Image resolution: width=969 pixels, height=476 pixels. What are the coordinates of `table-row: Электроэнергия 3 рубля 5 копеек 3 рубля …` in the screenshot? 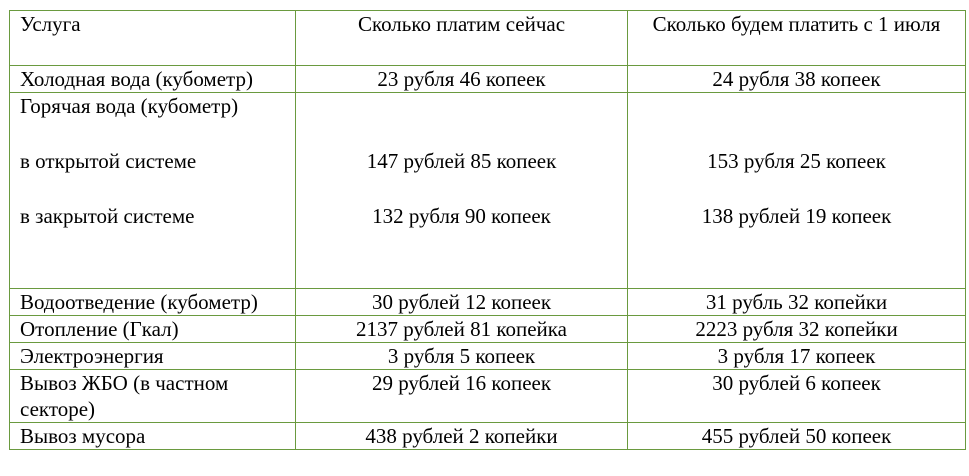 It's located at (487, 356).